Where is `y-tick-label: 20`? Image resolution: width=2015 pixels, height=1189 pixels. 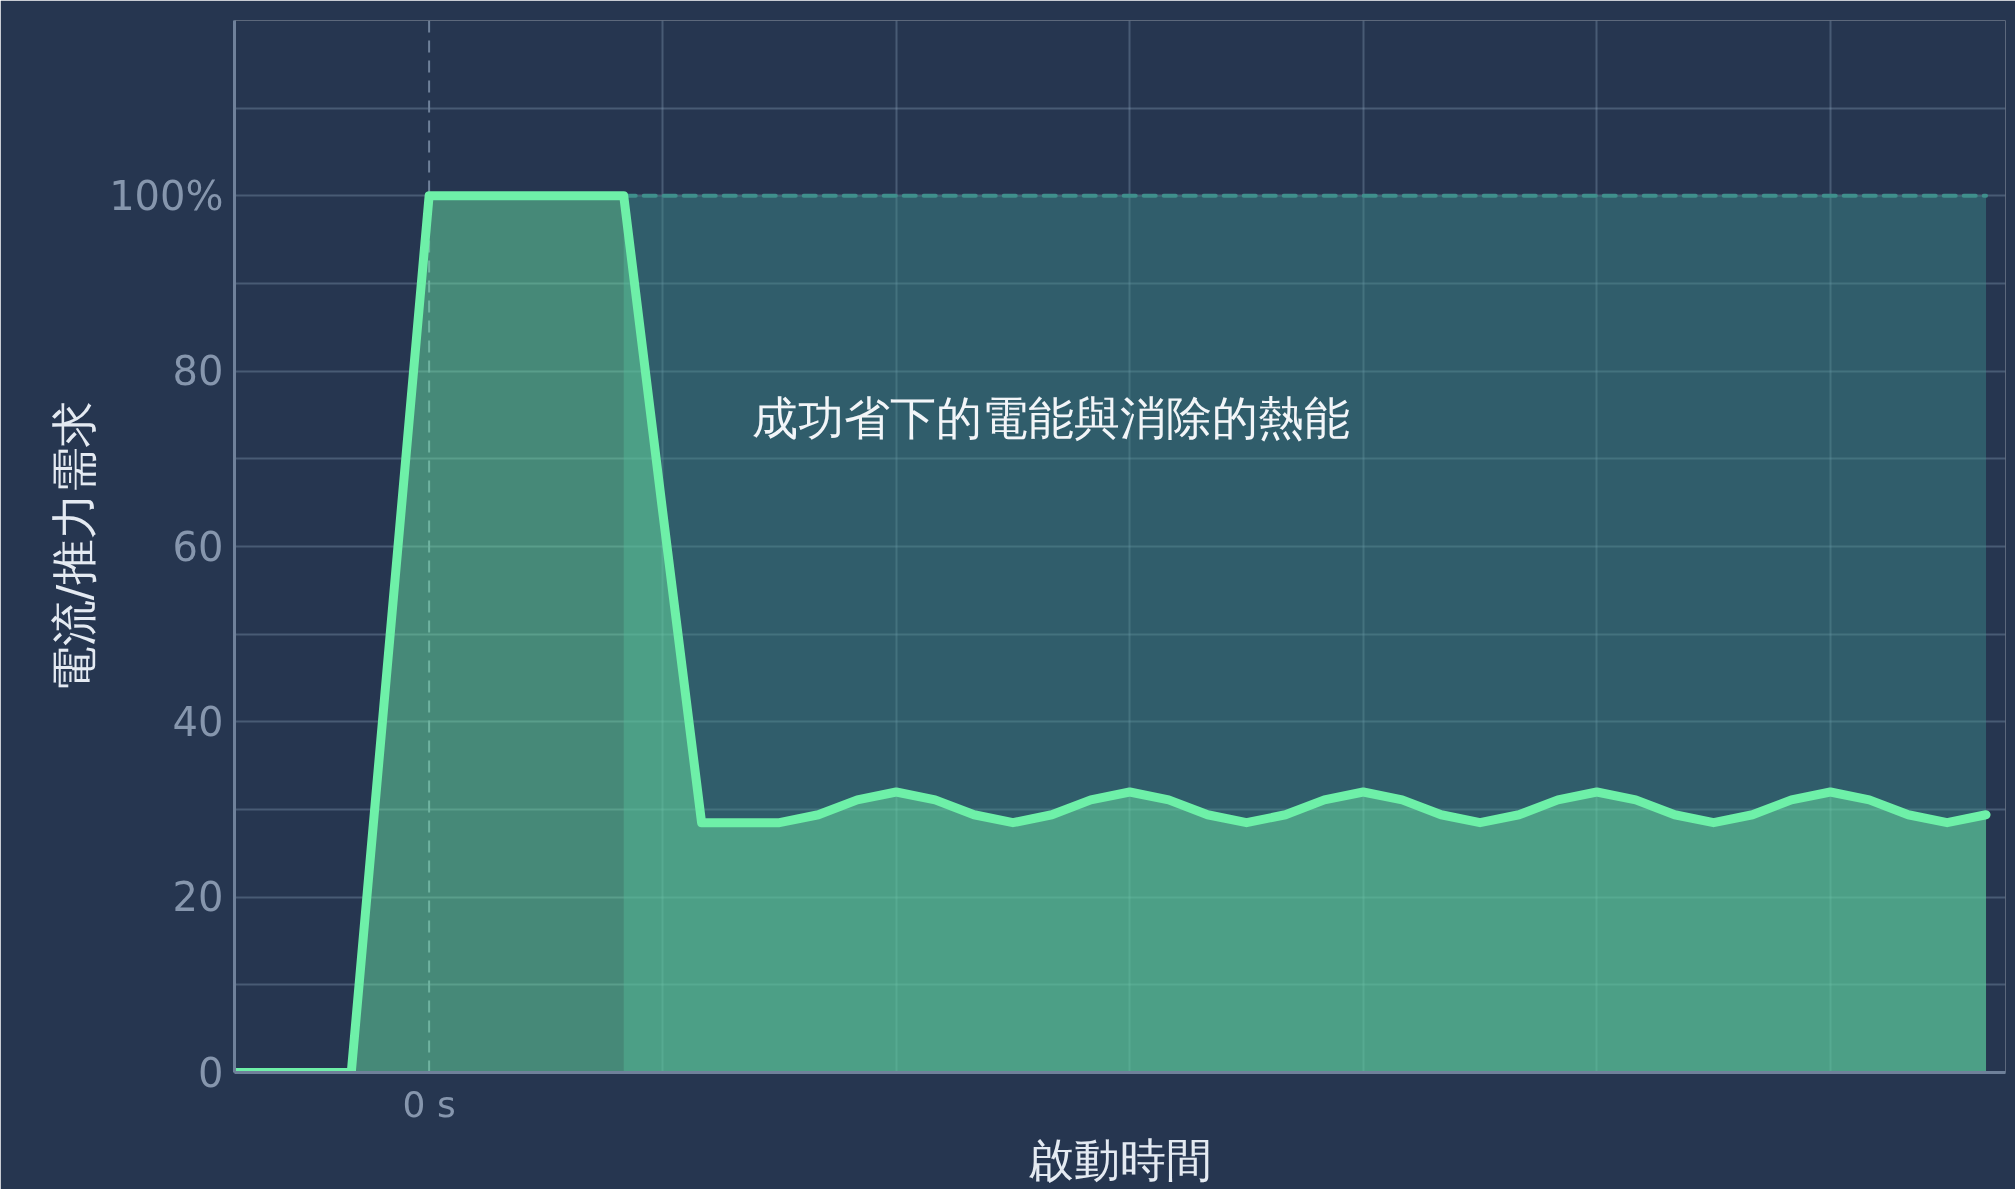
y-tick-label: 20 is located at coordinates (198, 897).